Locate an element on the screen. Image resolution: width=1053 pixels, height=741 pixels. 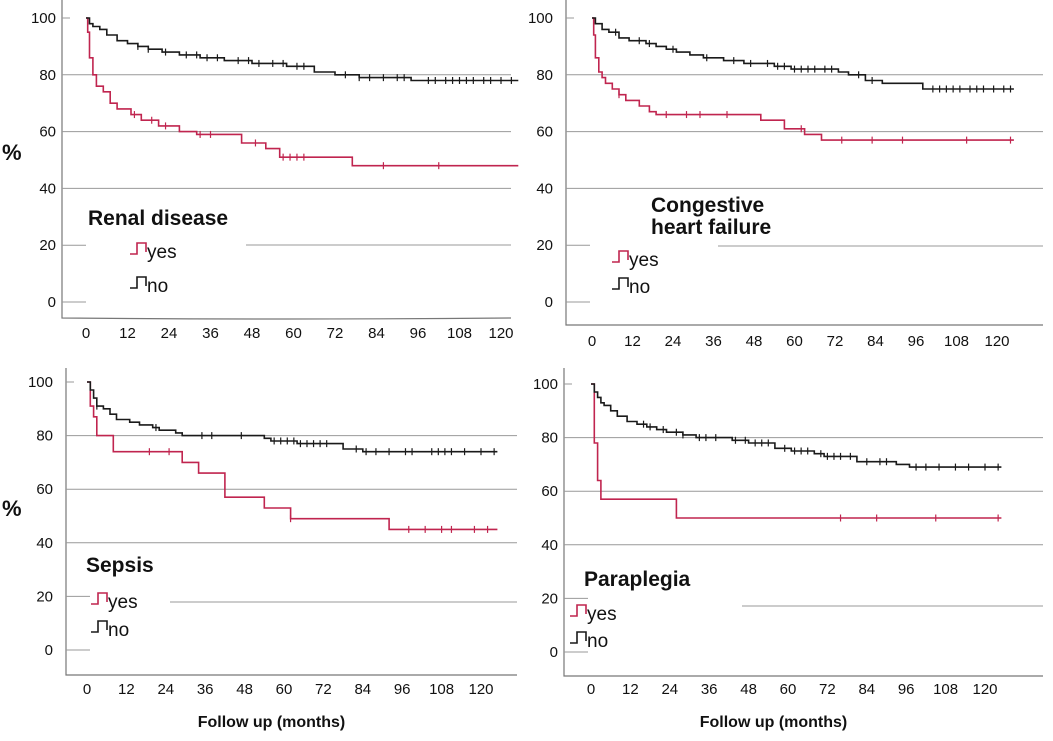
chart-title: Renal disease is located at coordinates (158, 218).